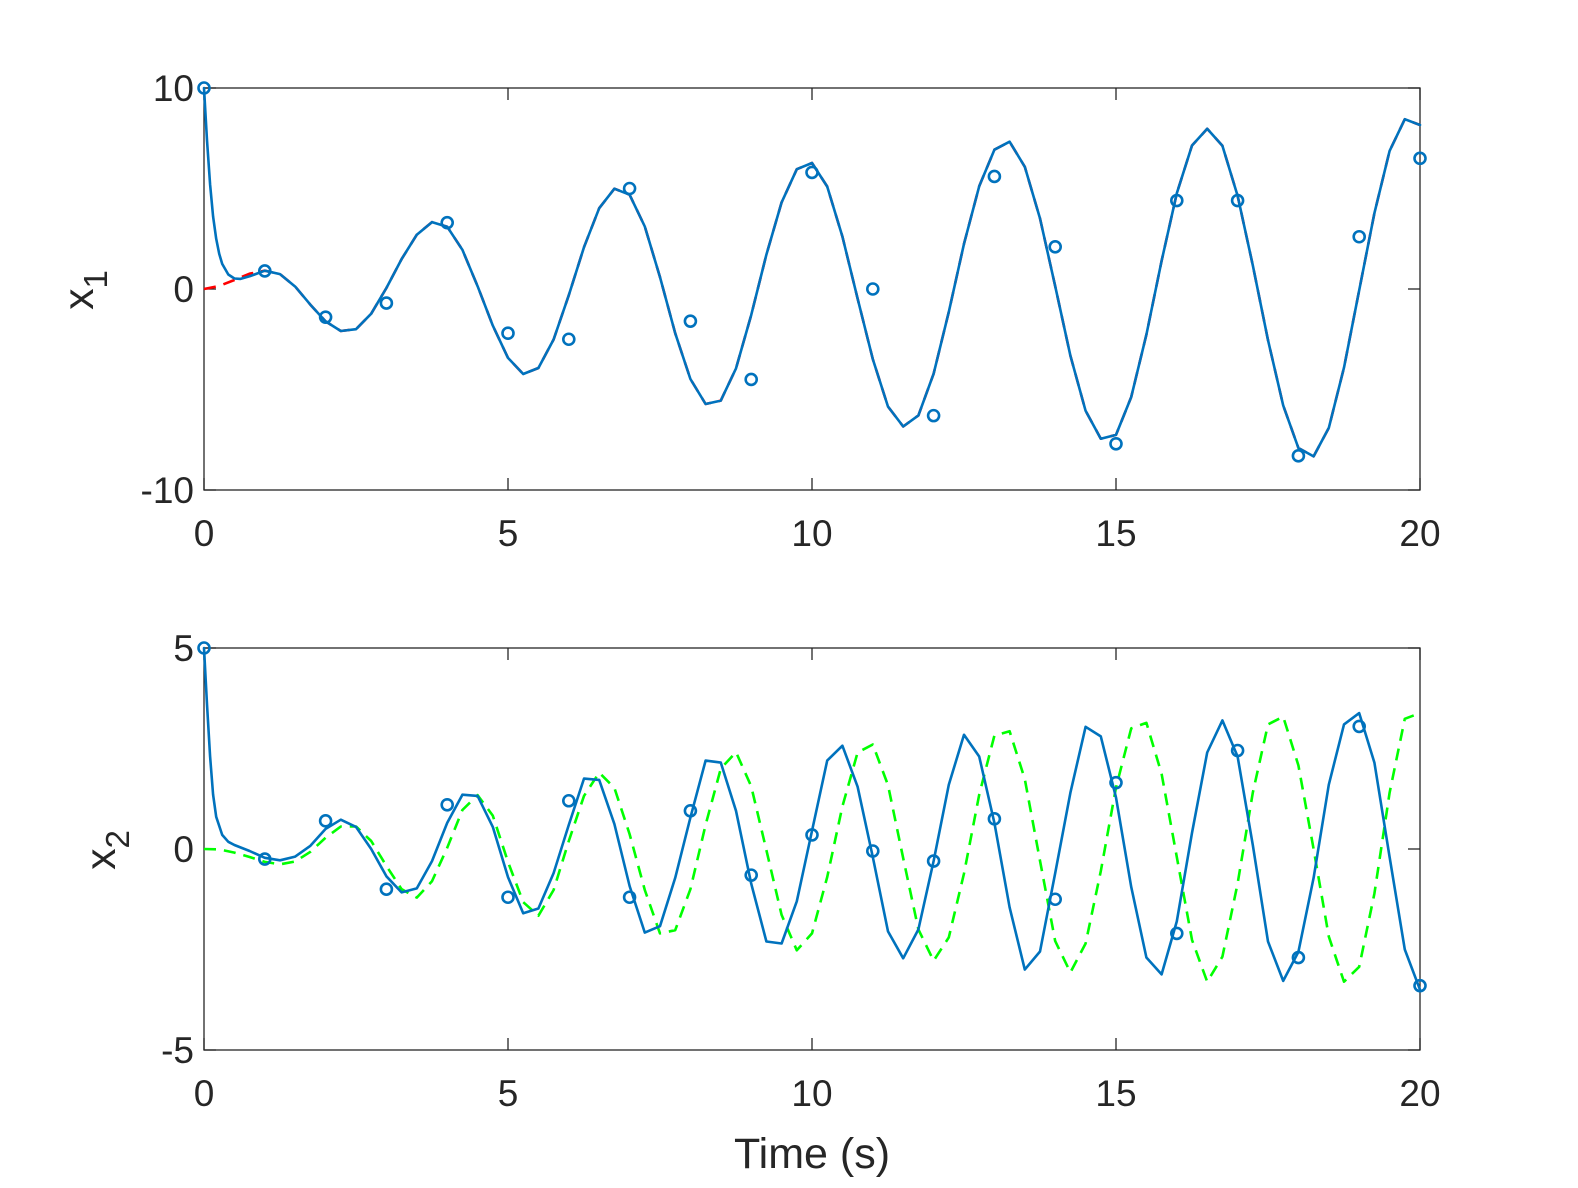 The width and height of the screenshot is (1578, 1188). I want to click on x1-ytick-label: 0, so click(183, 289).